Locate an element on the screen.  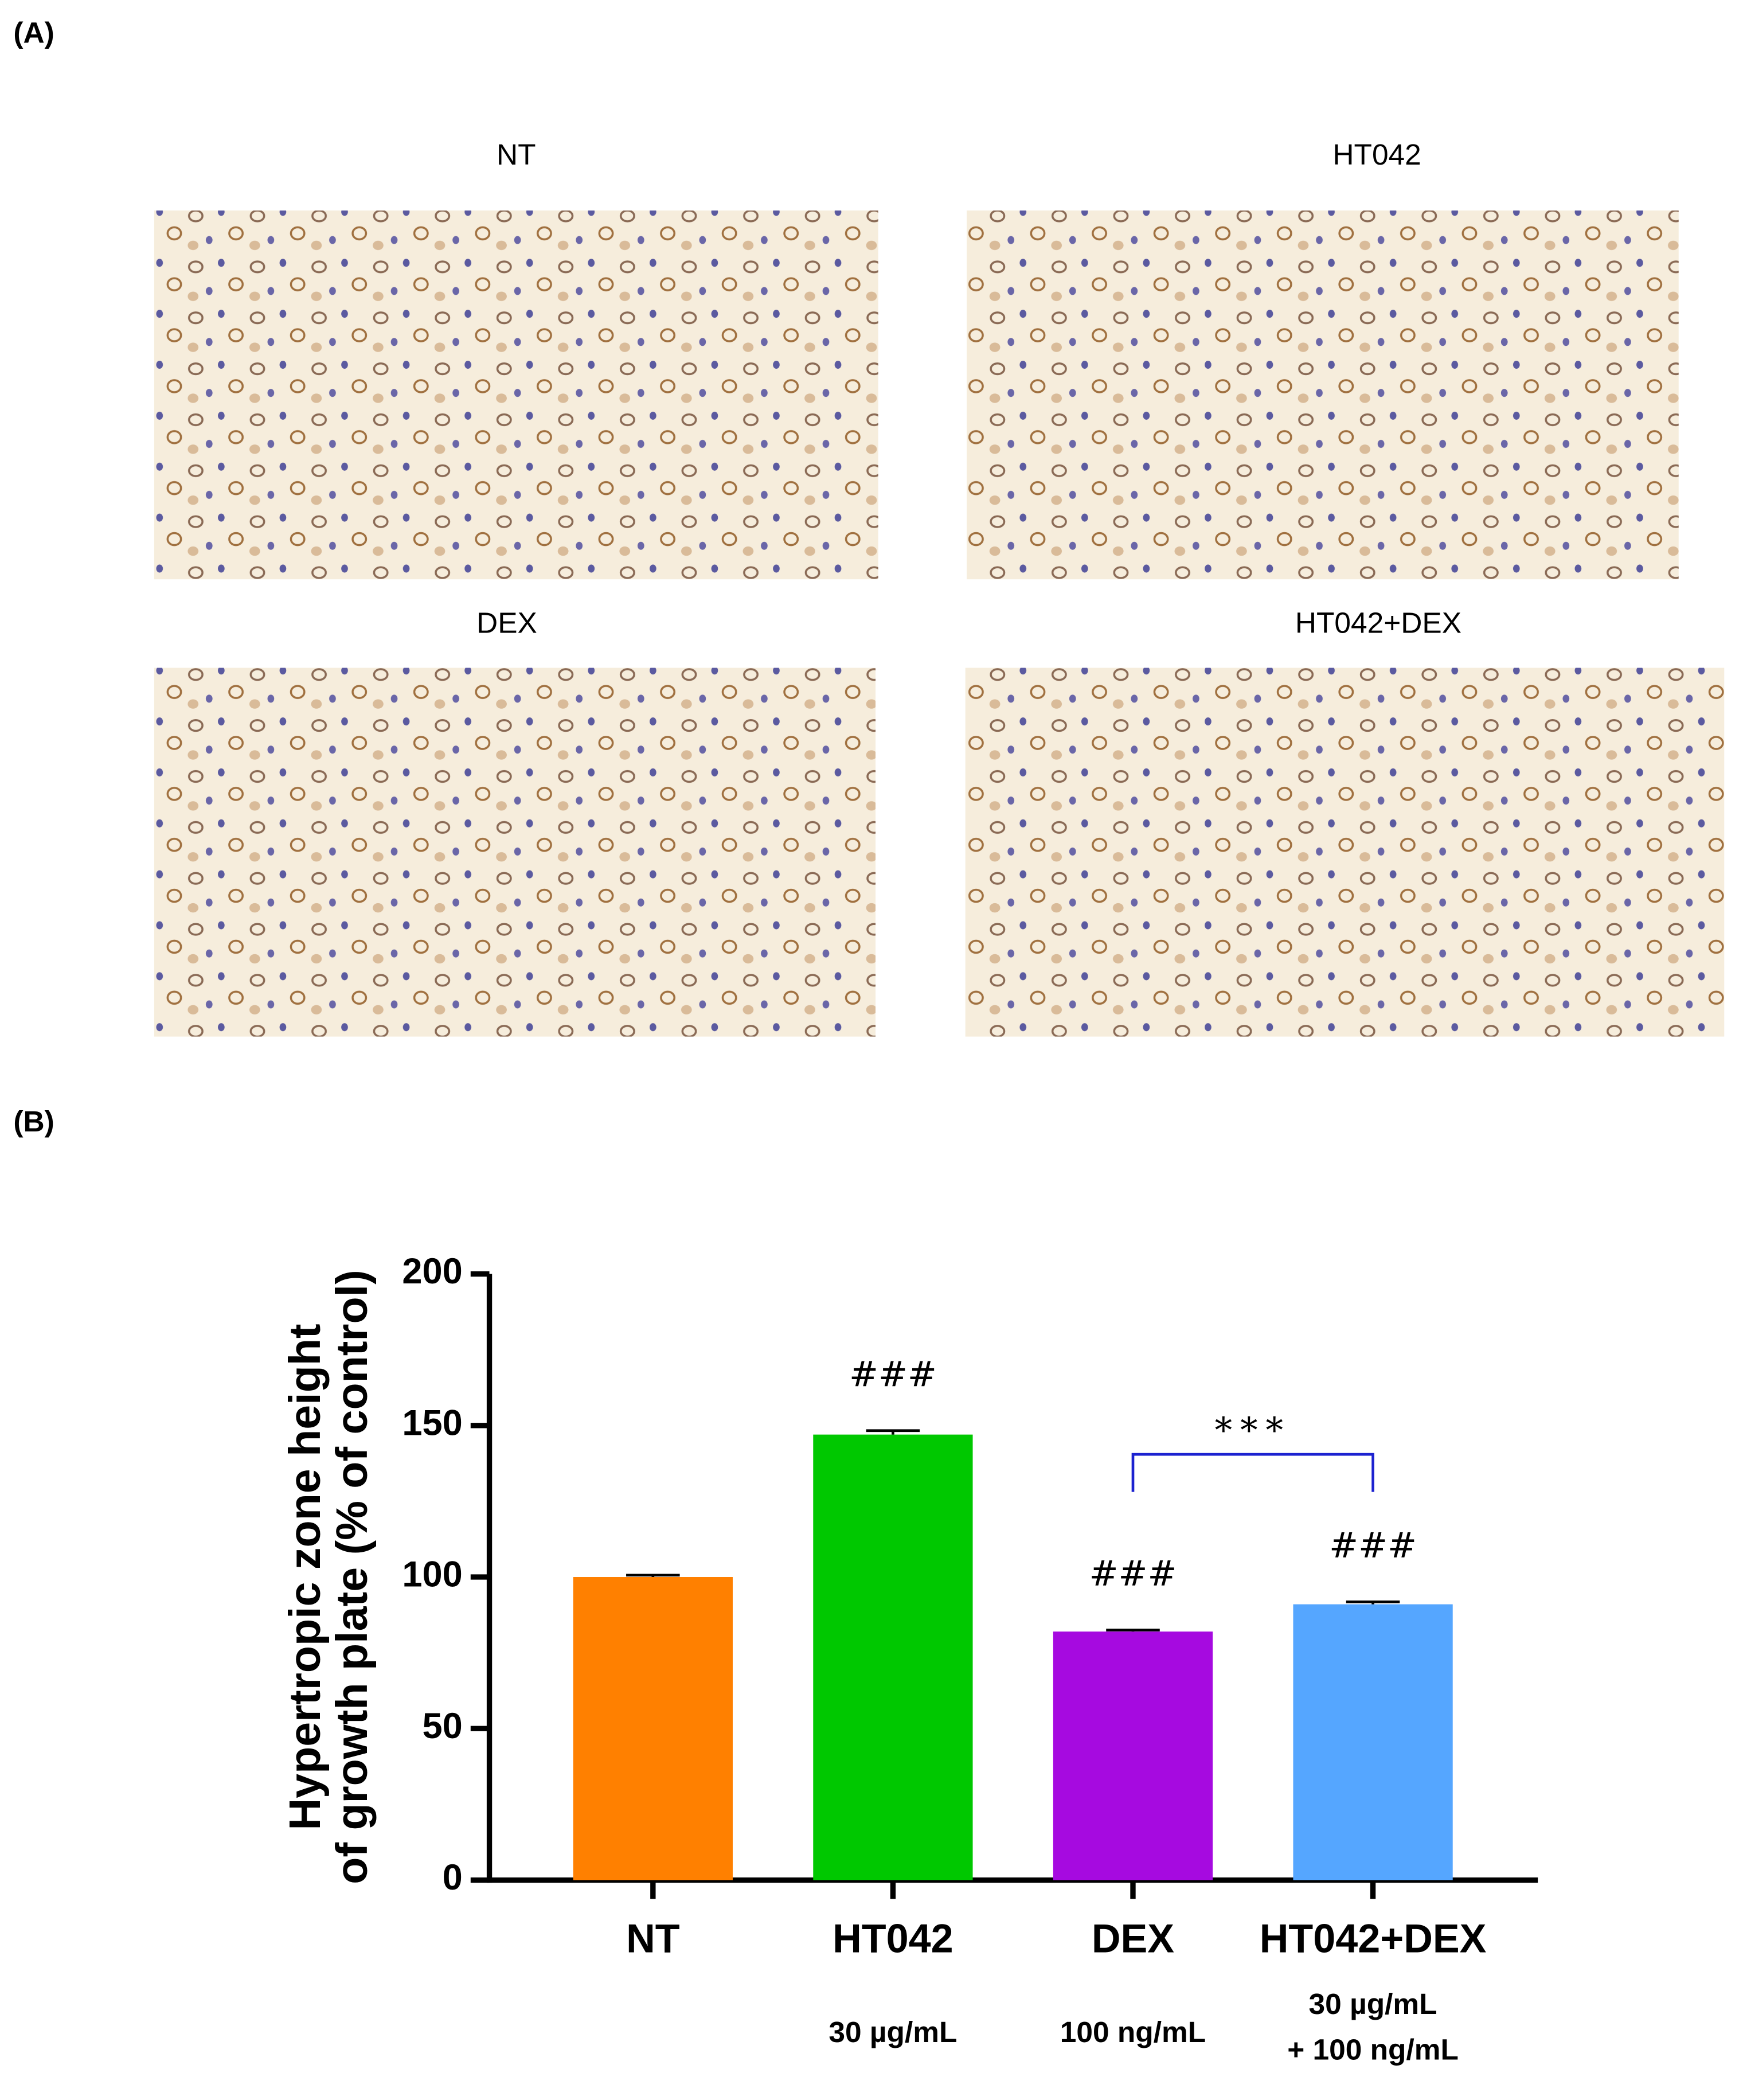
y-axis-label: Hypertropic zone height is located at coordinates (305, 1577).